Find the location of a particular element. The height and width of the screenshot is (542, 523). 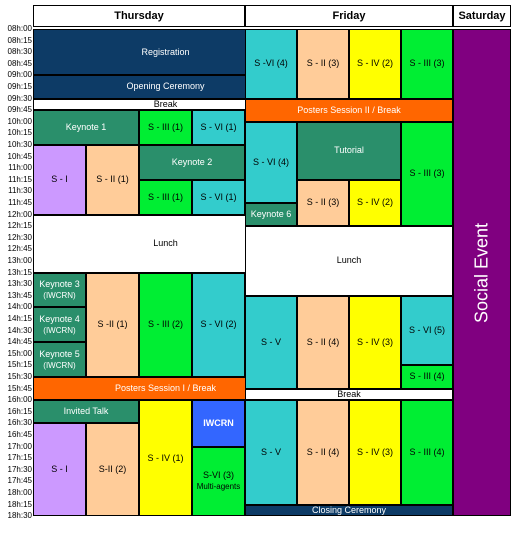

time-label: 11h:00 is located at coordinates (20, 168).